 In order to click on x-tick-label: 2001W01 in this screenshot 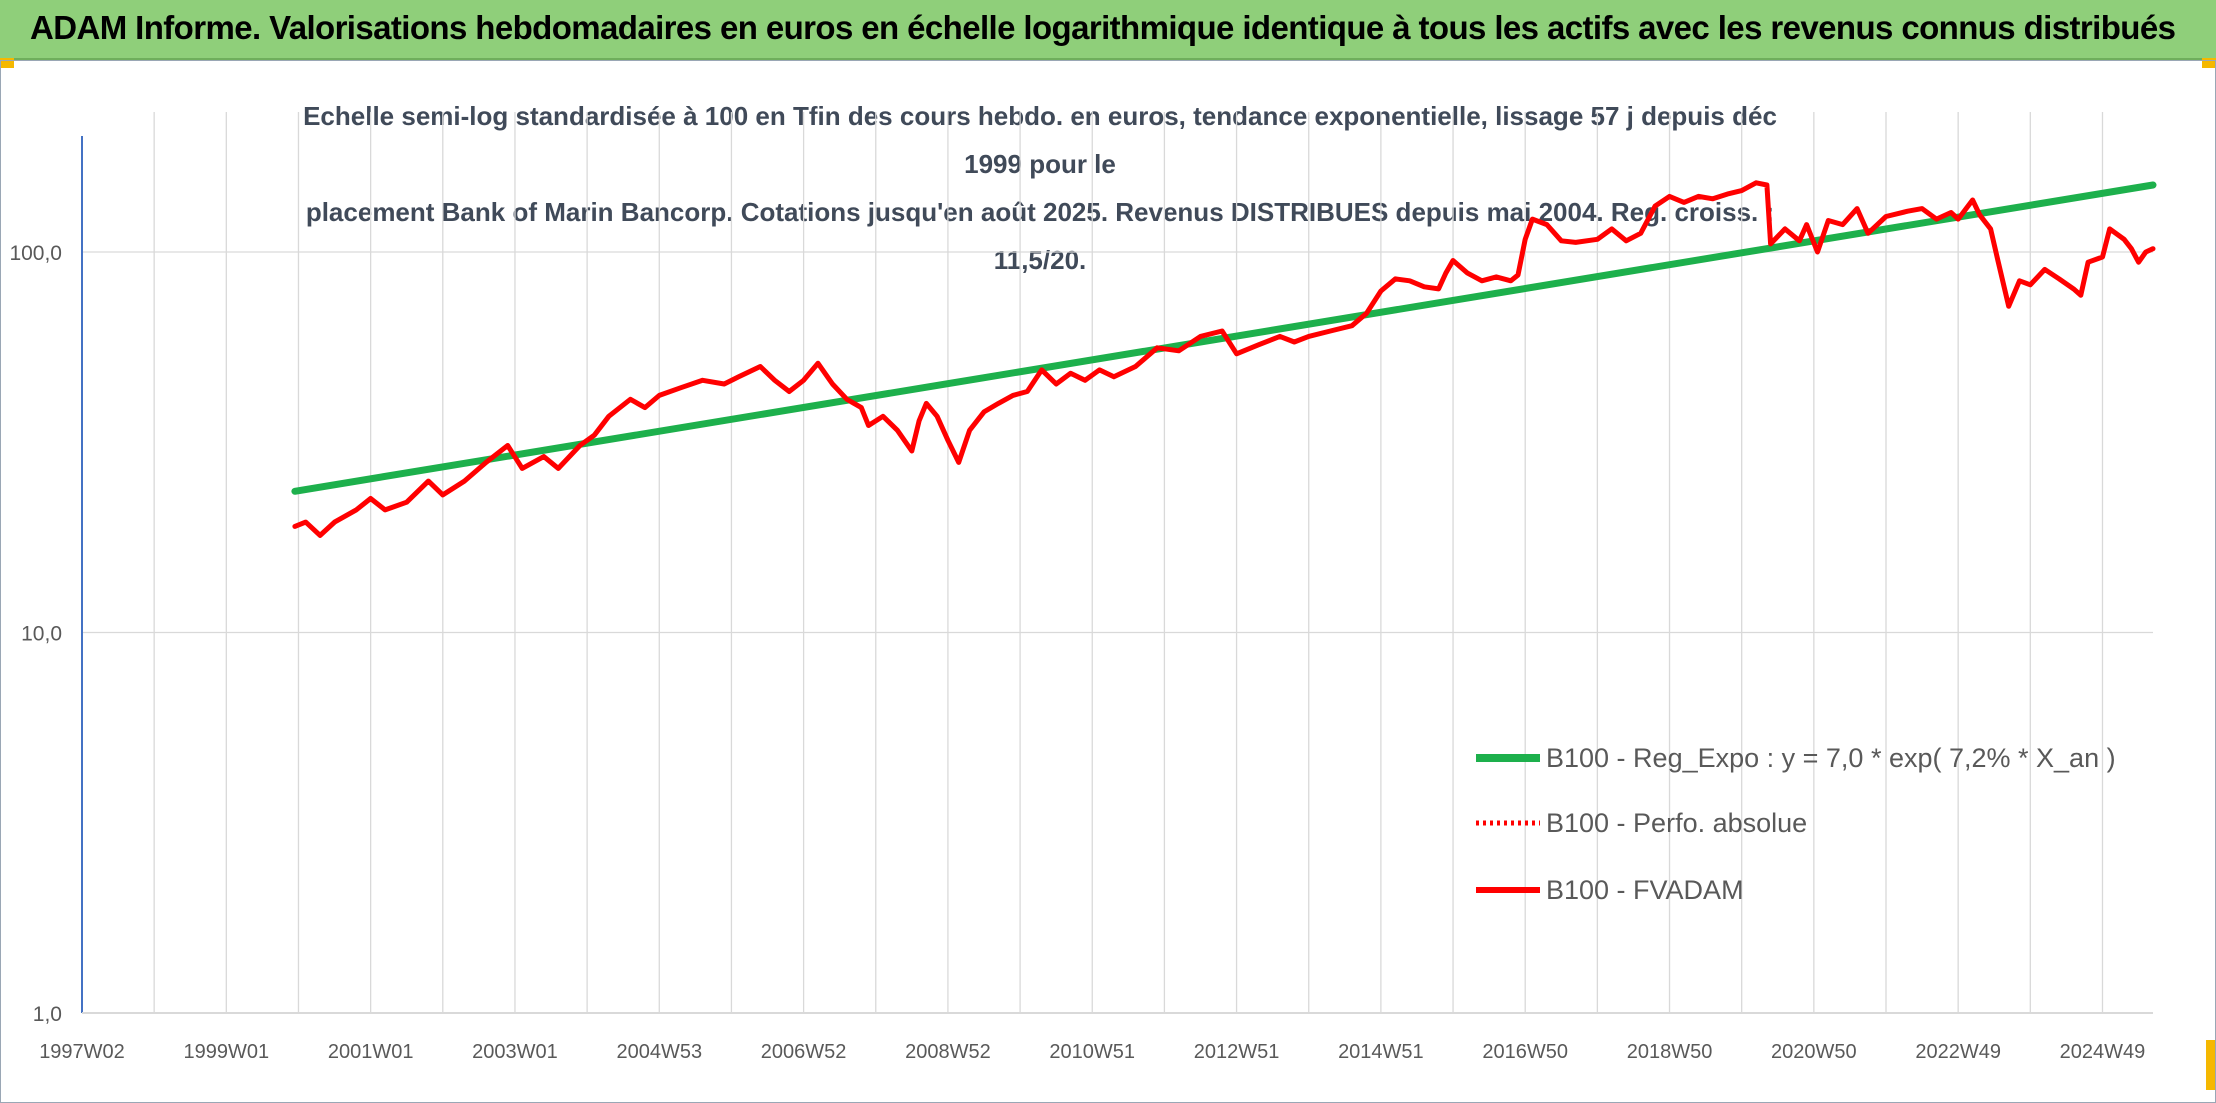, I will do `click(371, 1052)`.